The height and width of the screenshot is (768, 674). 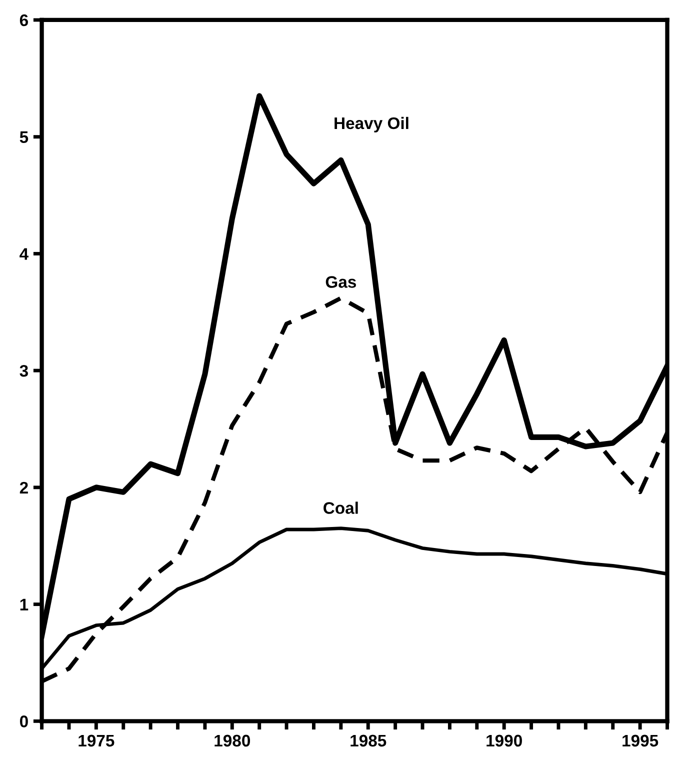 What do you see at coordinates (96, 740) in the screenshot?
I see `x-tick-label: 1975` at bounding box center [96, 740].